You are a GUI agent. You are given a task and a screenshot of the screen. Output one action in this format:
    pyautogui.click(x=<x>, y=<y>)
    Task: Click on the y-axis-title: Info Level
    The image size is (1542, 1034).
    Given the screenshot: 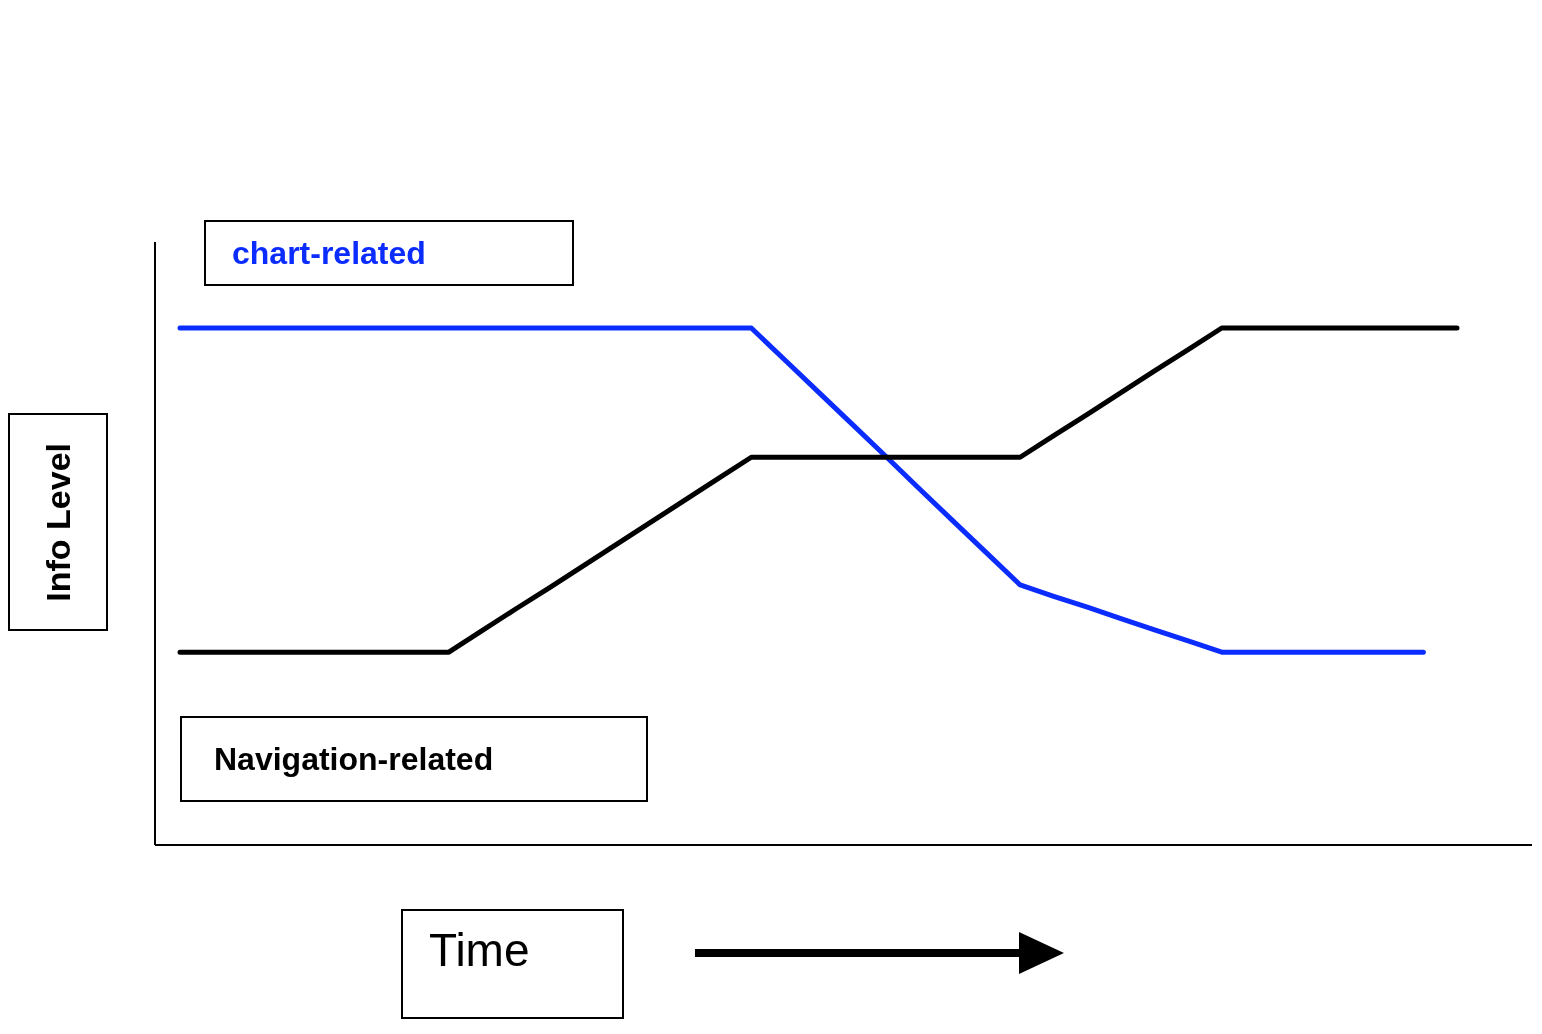 What is the action you would take?
    pyautogui.click(x=58, y=522)
    